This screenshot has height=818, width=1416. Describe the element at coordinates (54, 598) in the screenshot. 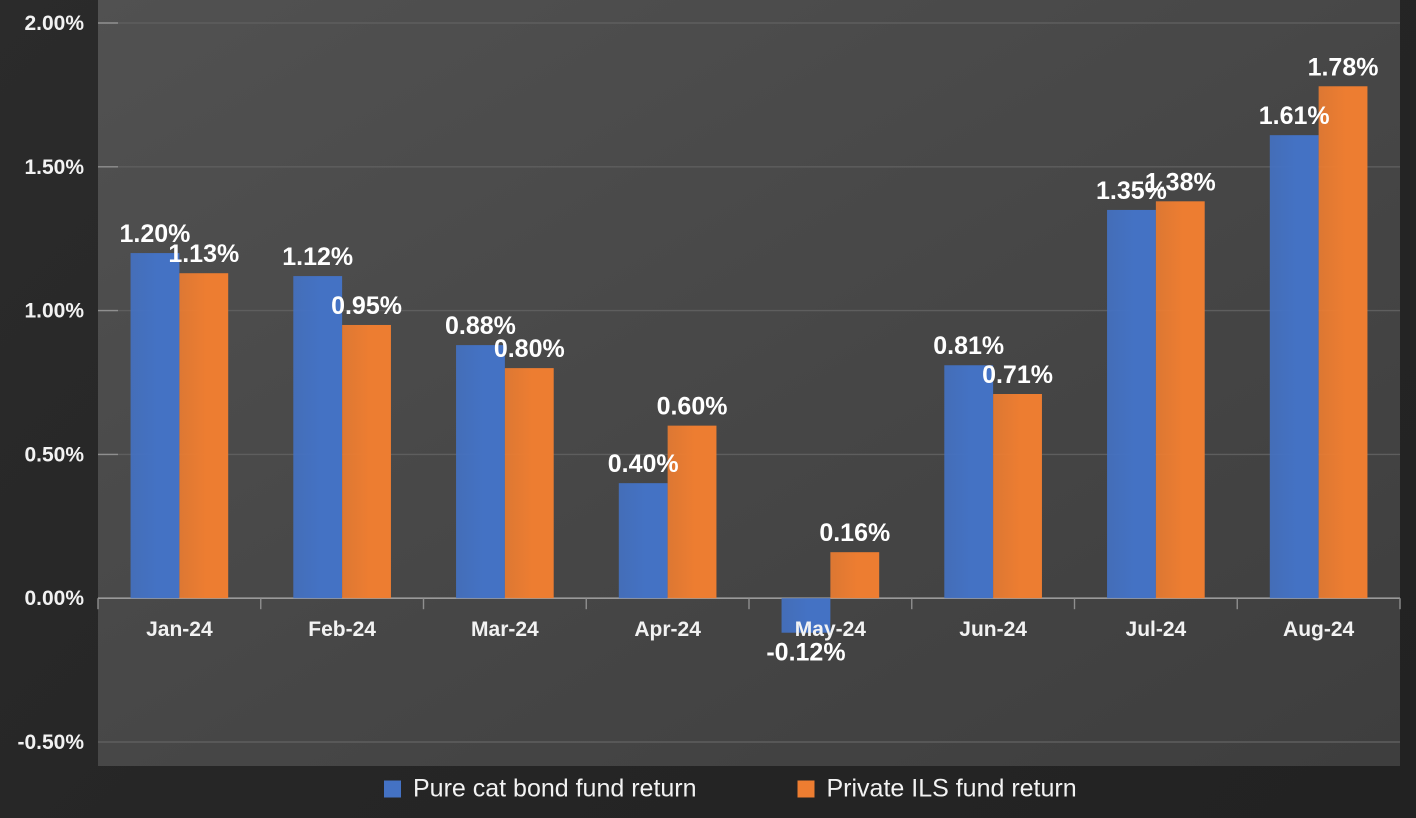

I see `y-axis-tick-label: 0.00%` at that location.